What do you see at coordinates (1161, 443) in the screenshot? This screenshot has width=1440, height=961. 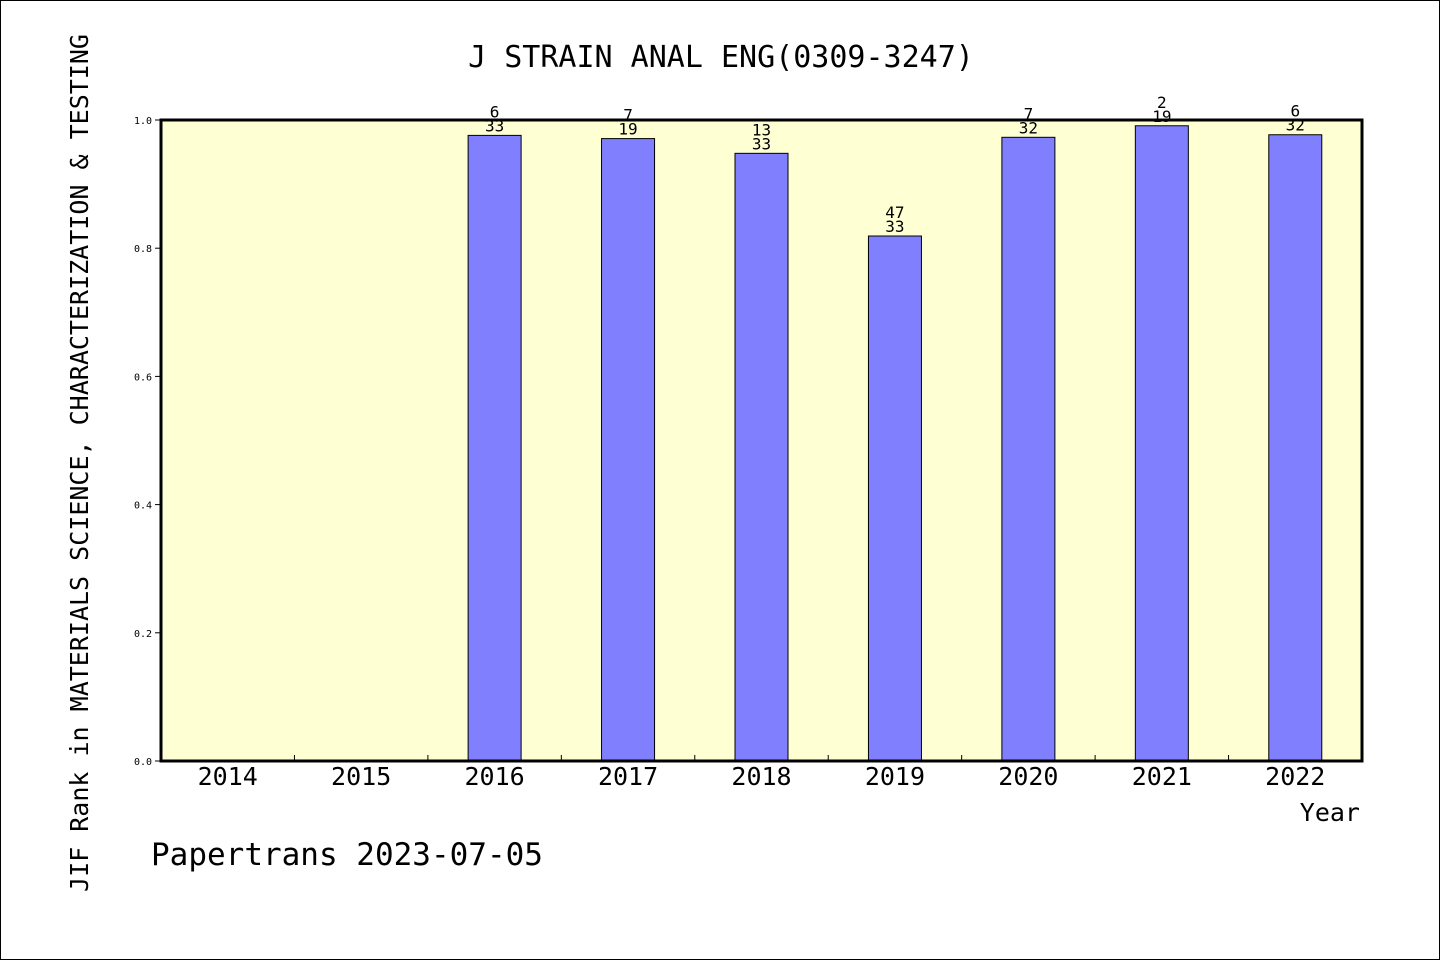 I see `bar-2021` at bounding box center [1161, 443].